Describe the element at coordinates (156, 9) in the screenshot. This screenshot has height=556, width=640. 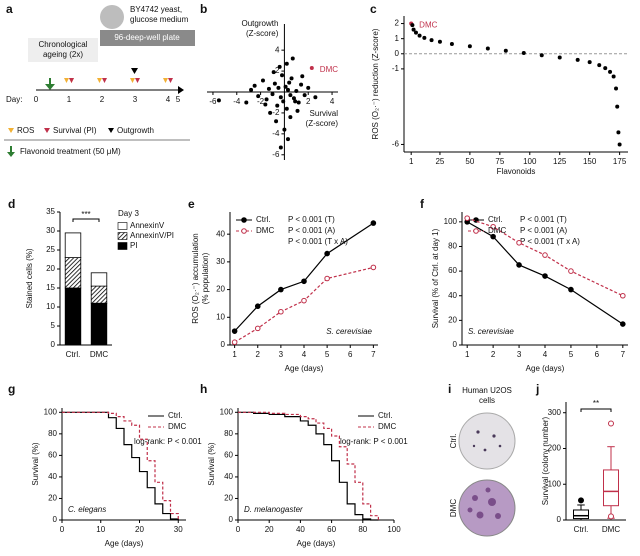
I see `medium: BY4742 yeast,` at that location.